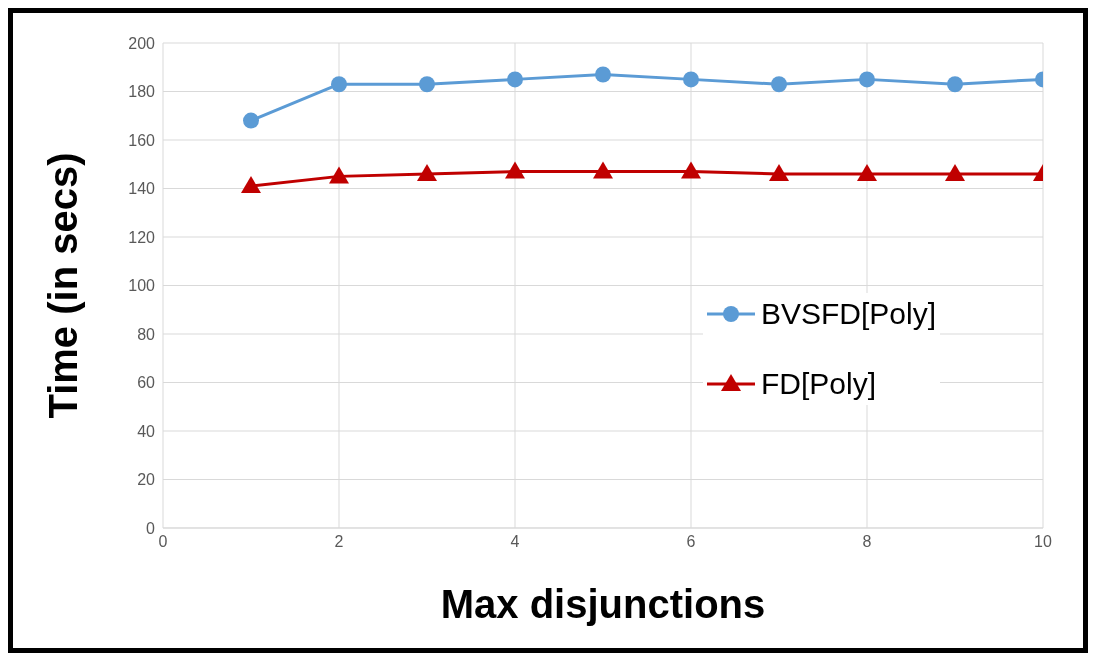 The height and width of the screenshot is (668, 1102). Describe the element at coordinates (603, 604) in the screenshot. I see `x-axis-title: Max disjunctions` at that location.